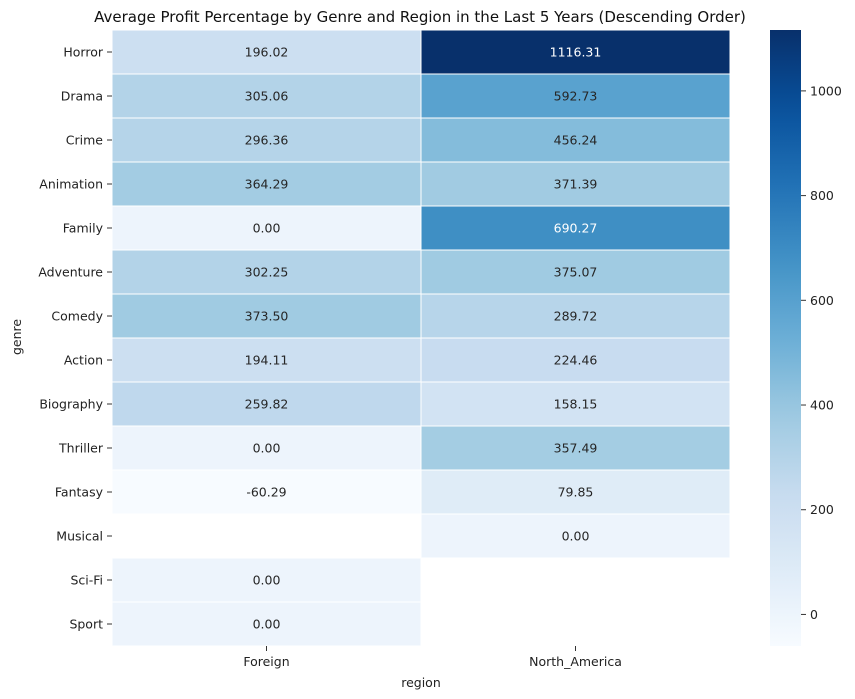  I want to click on colorbar-tick-label: 400, so click(822, 405).